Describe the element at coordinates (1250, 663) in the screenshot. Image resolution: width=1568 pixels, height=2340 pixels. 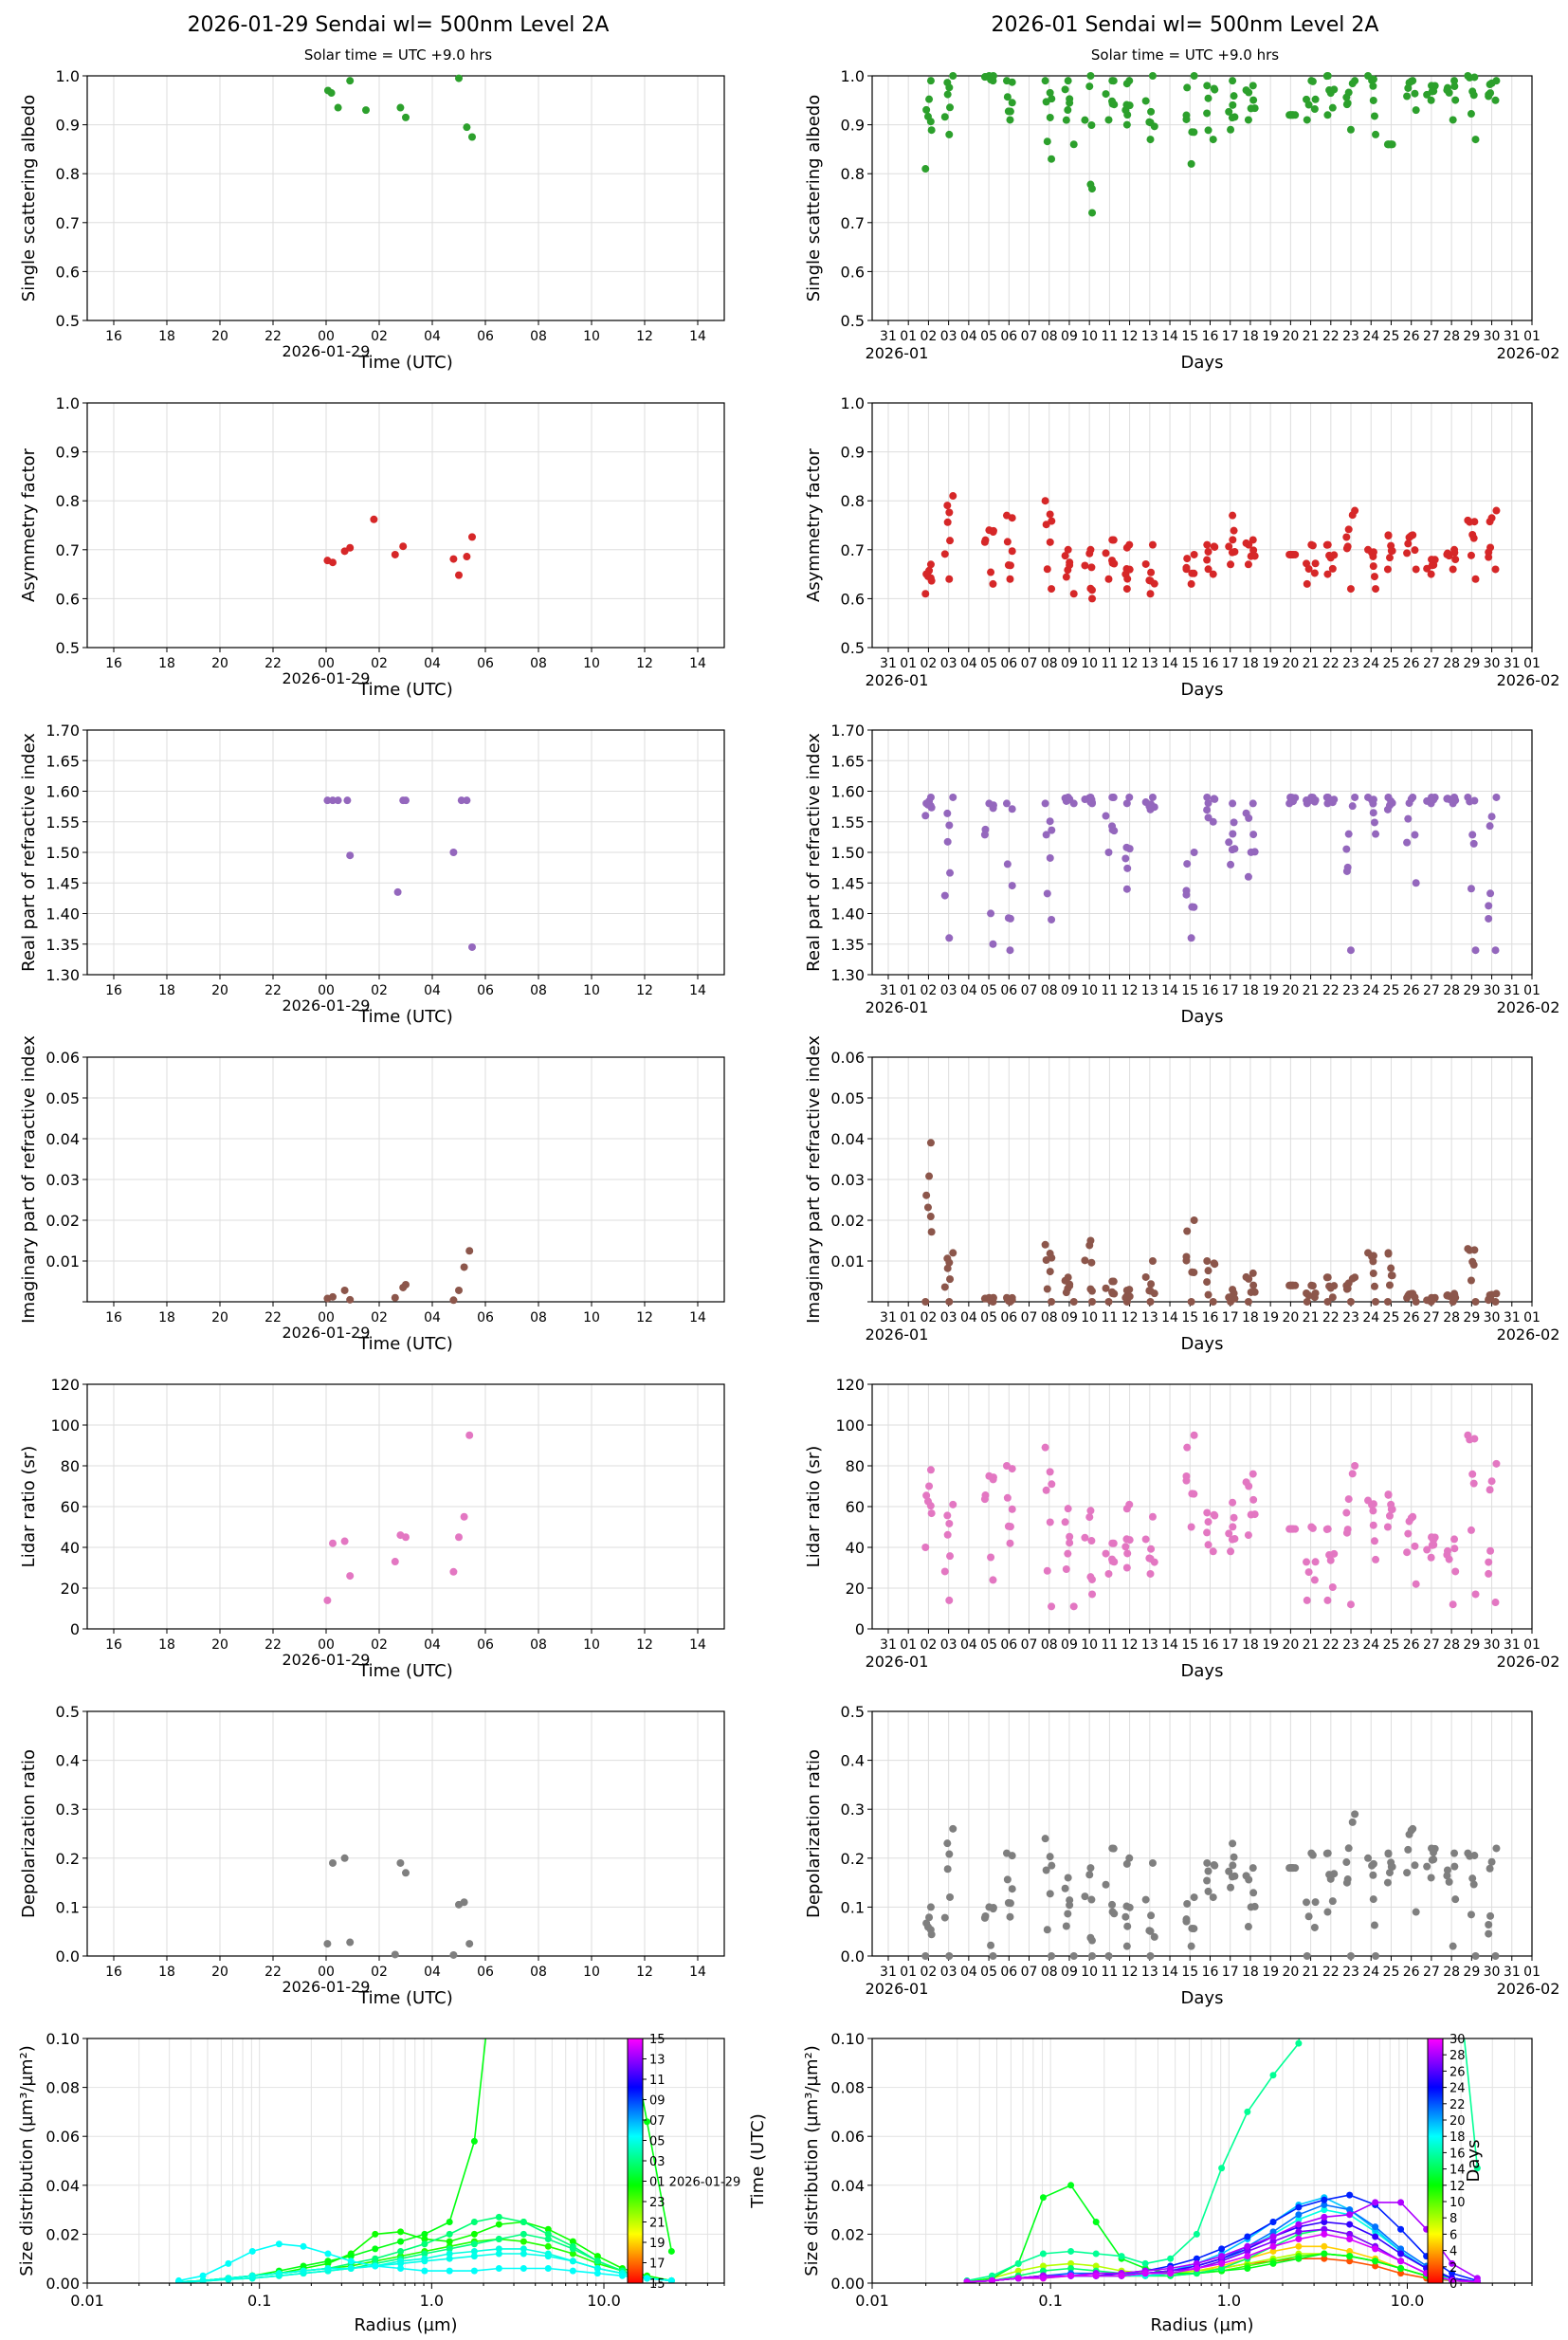
I see `x-tick-label: 18` at that location.